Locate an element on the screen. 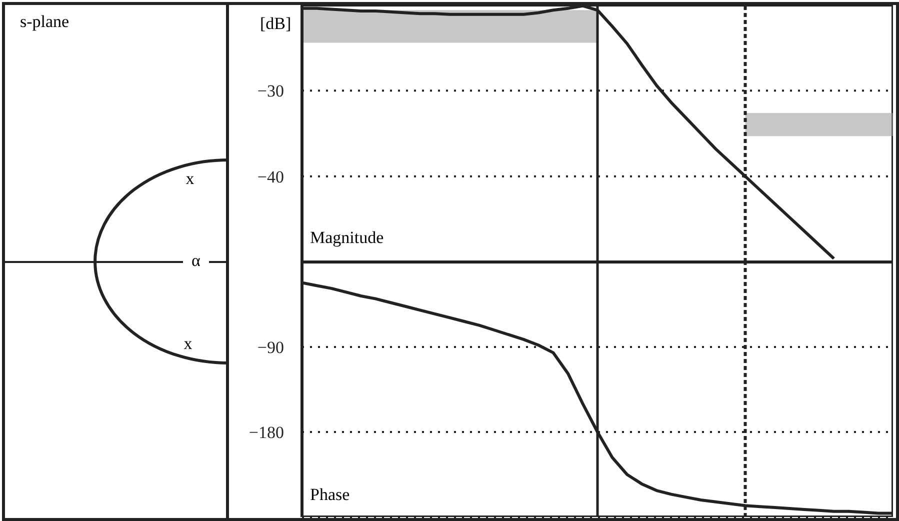 This screenshot has height=521, width=899. y-tick-label: −90 is located at coordinates (270, 348).